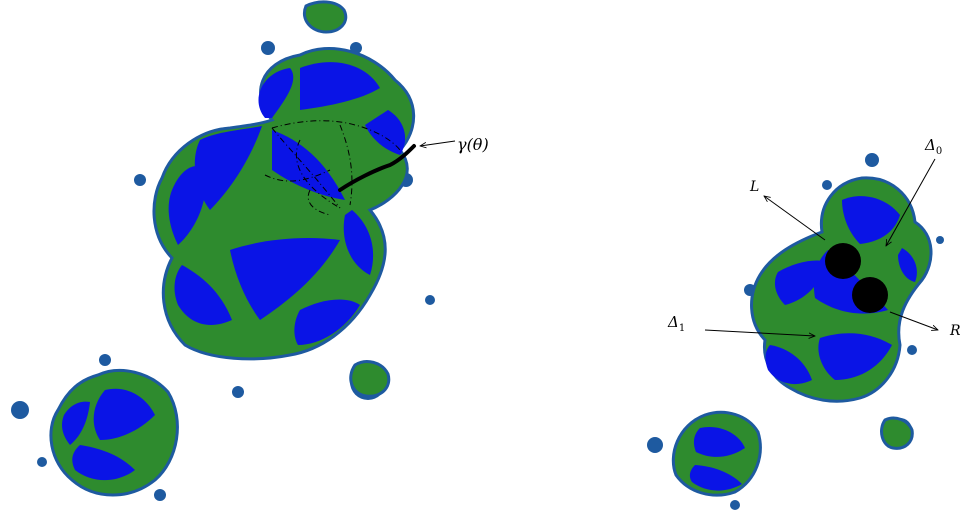 This screenshot has height=514, width=966. I want to click on label-delta0: Δ0, so click(933, 146).